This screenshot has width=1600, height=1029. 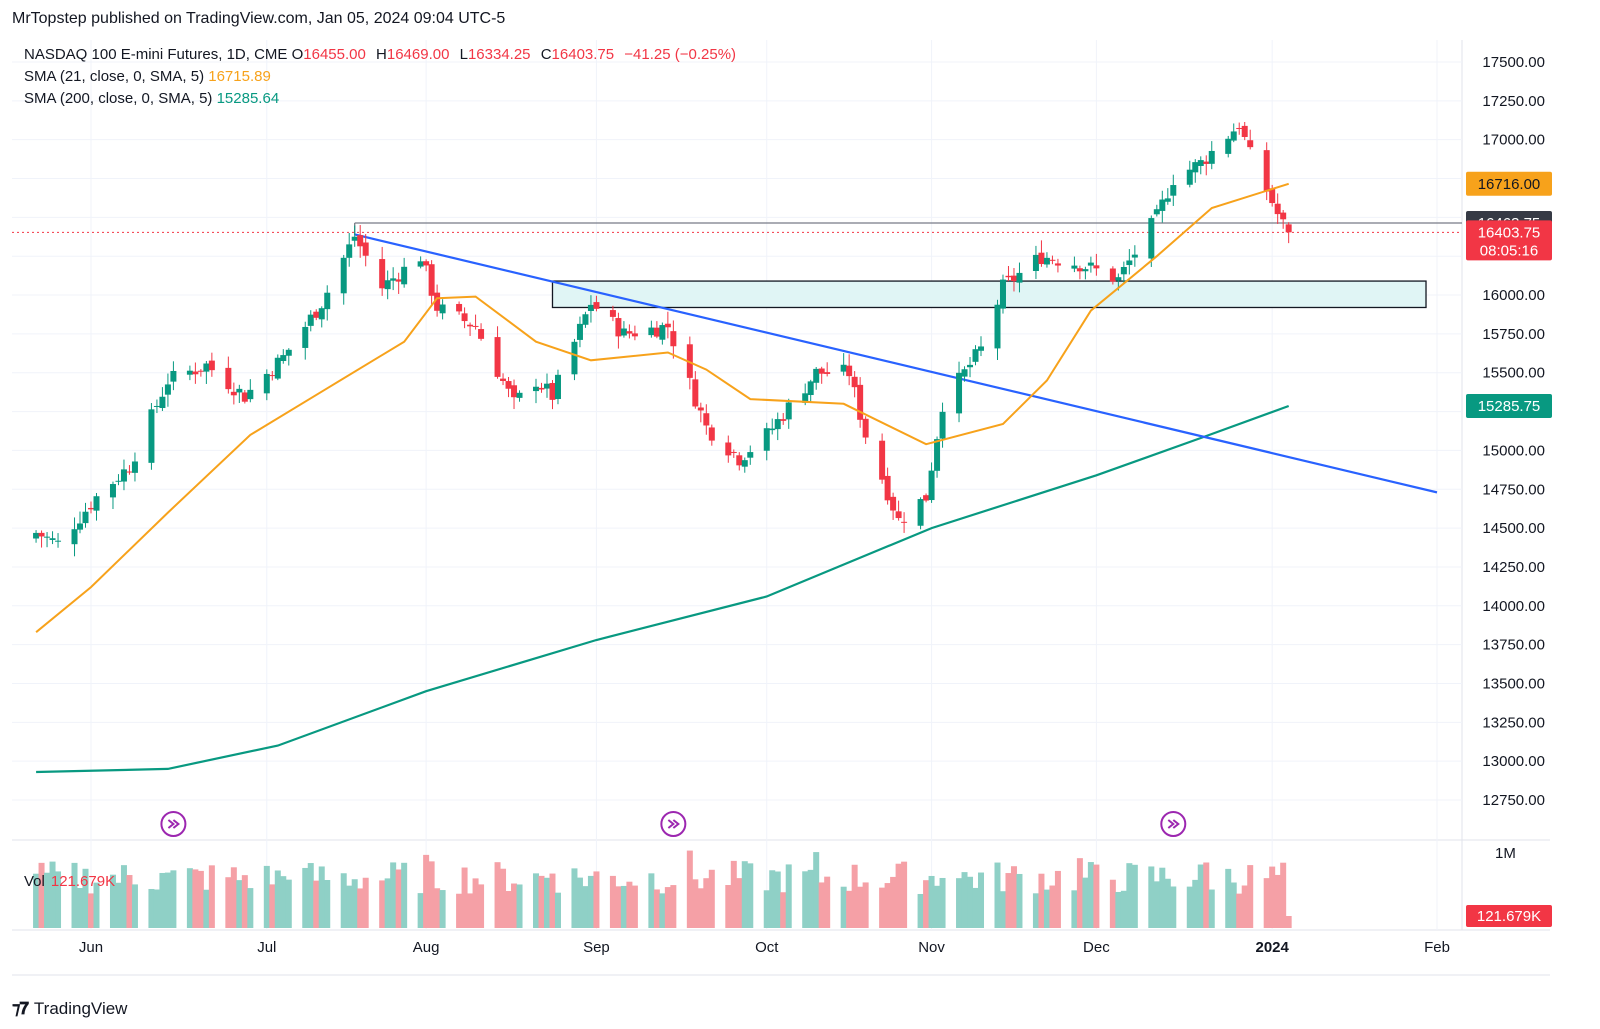 What do you see at coordinates (69, 881) in the screenshot?
I see `volume-legend: Vol 121.679K` at bounding box center [69, 881].